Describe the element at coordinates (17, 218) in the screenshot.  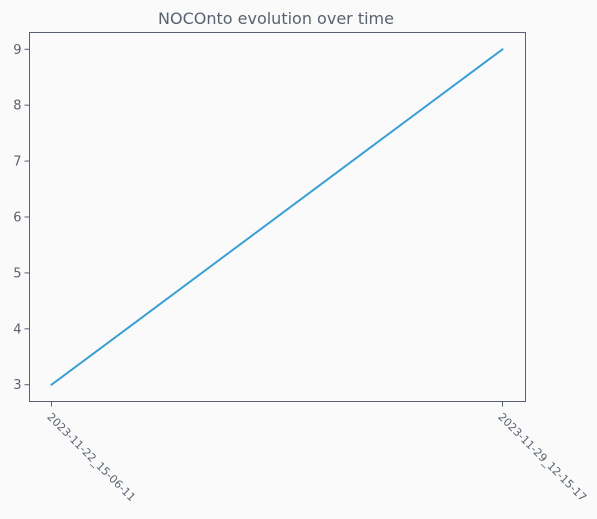
I see `y-tick-label: 6` at that location.